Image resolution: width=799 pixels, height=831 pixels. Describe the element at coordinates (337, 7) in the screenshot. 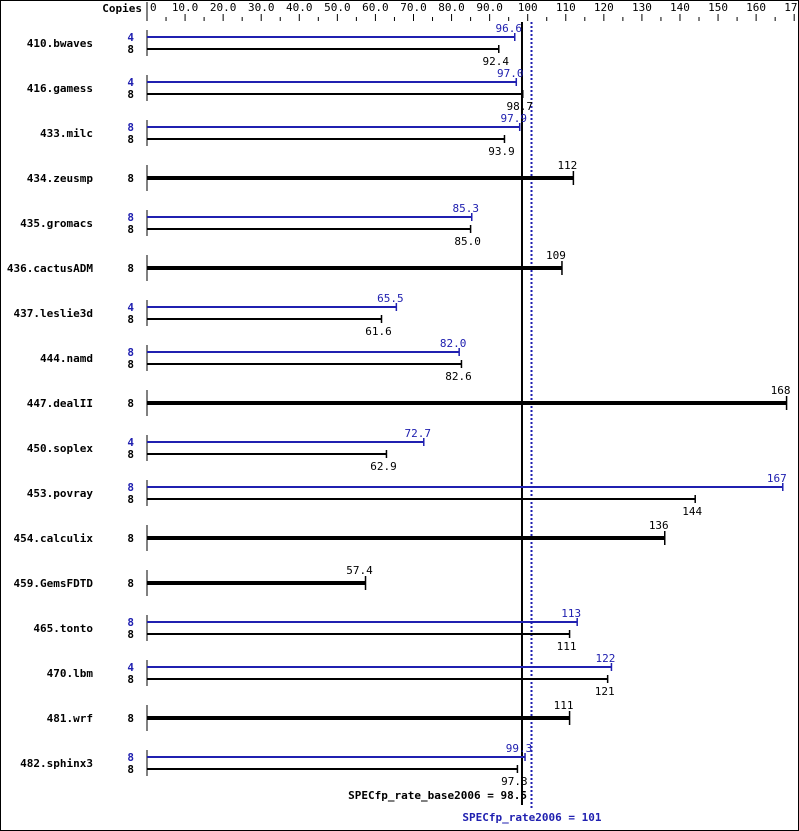

I see `tick-label: 50.0` at that location.